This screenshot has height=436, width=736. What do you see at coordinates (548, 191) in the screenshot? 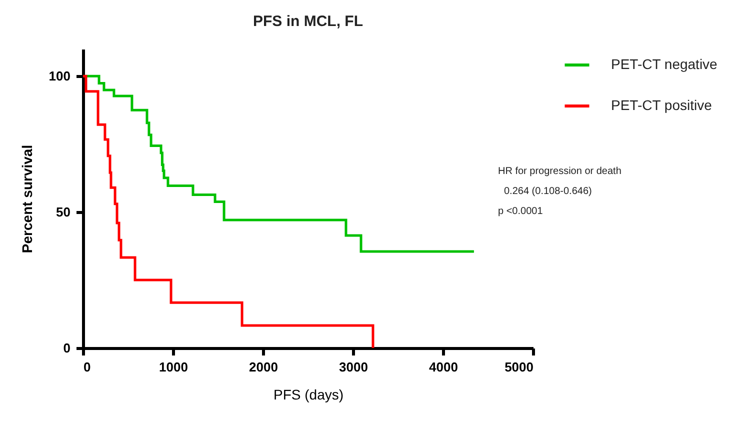
I see `annotation: 0.264 (0.108-0.646)` at bounding box center [548, 191].